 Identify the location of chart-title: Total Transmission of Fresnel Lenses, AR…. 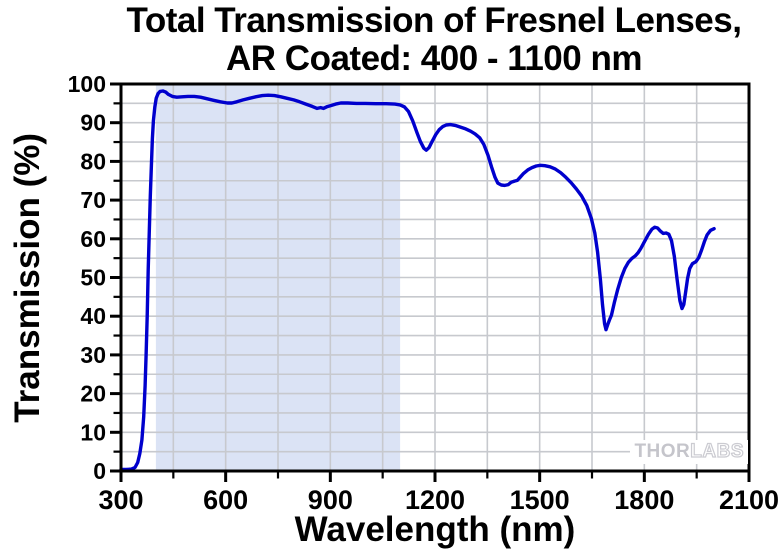
(434, 40).